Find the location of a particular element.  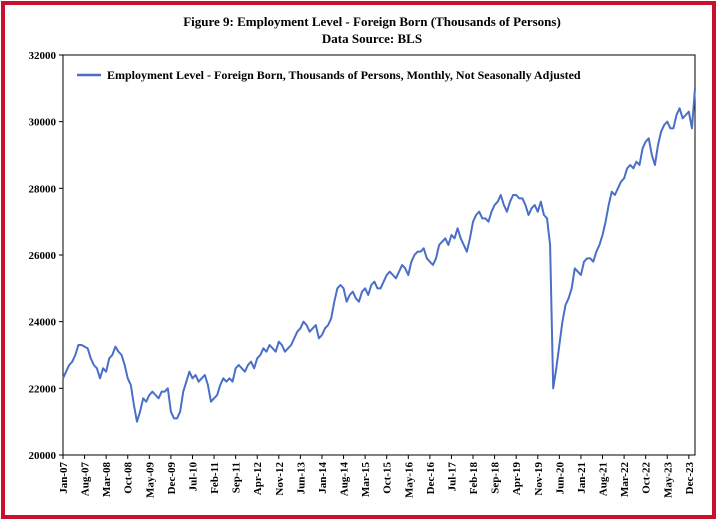

x-tick-label: Mar-15 is located at coordinates (366, 480).